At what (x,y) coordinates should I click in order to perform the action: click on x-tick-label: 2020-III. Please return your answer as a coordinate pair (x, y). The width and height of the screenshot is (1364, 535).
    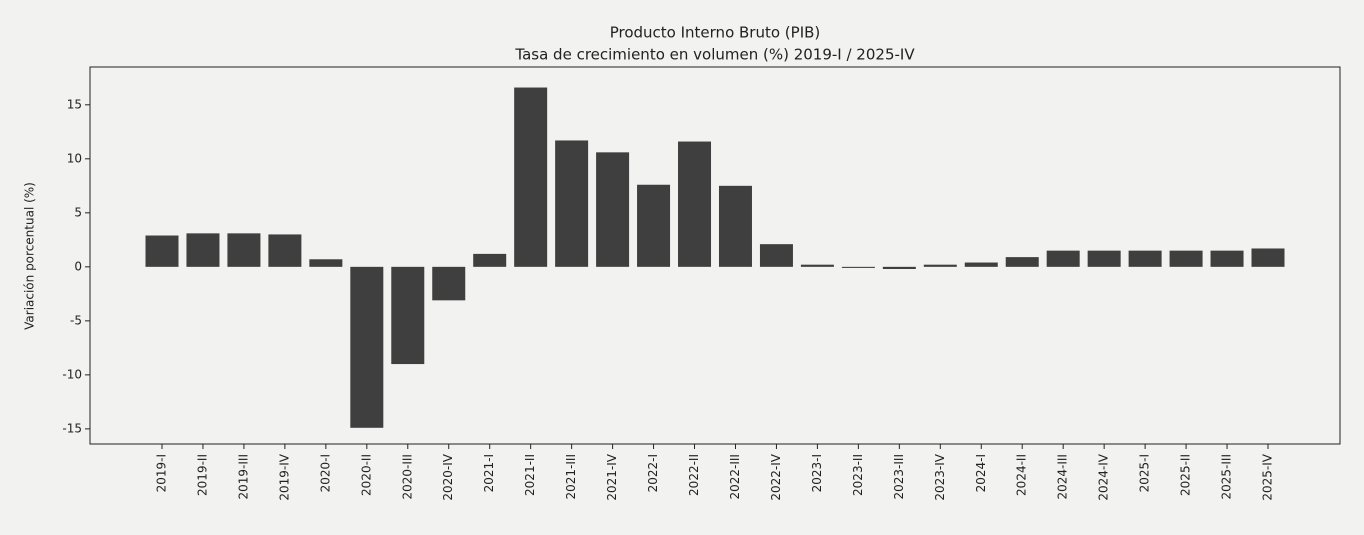
    Looking at the image, I should click on (407, 477).